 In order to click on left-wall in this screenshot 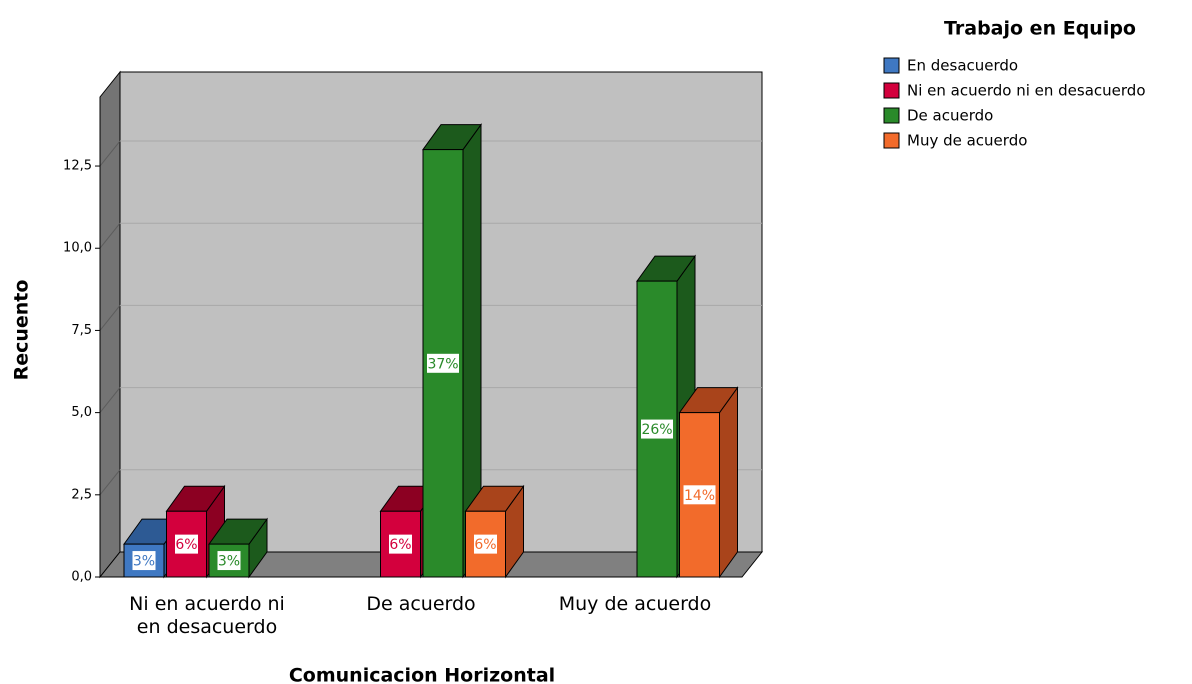, I will do `click(110, 324)`.